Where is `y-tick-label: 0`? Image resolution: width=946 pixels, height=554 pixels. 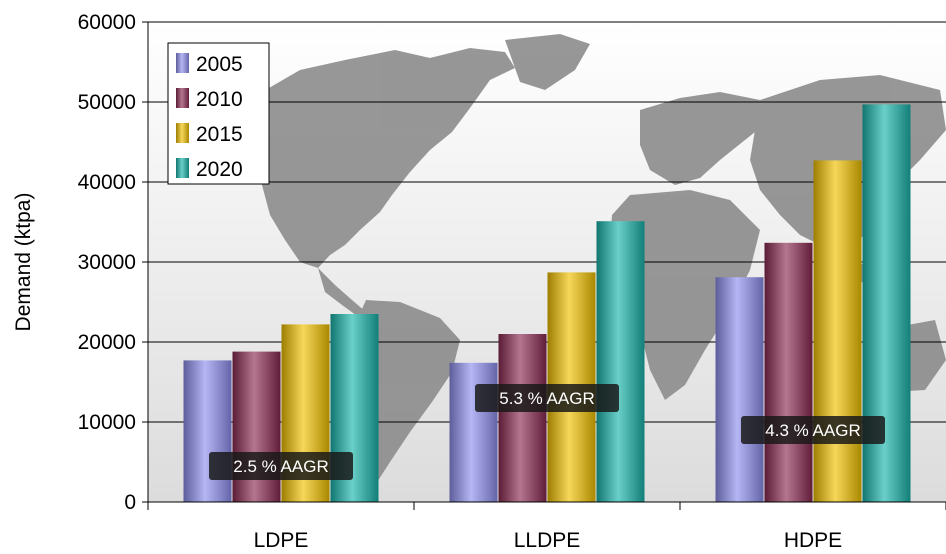 y-tick-label: 0 is located at coordinates (130, 502).